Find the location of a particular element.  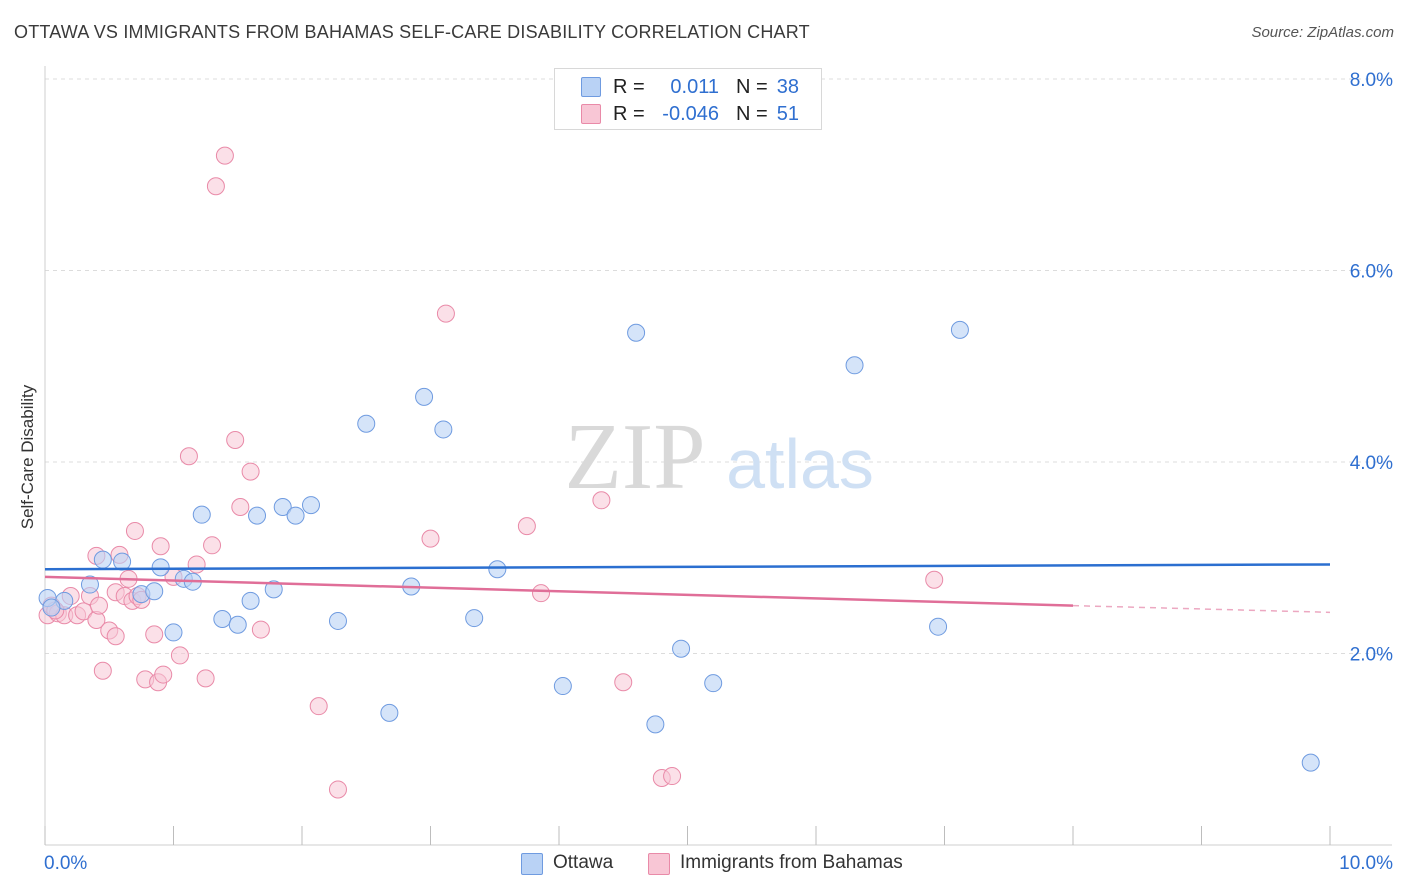

y-tick-label: 8.0% is located at coordinates (1371, 80).